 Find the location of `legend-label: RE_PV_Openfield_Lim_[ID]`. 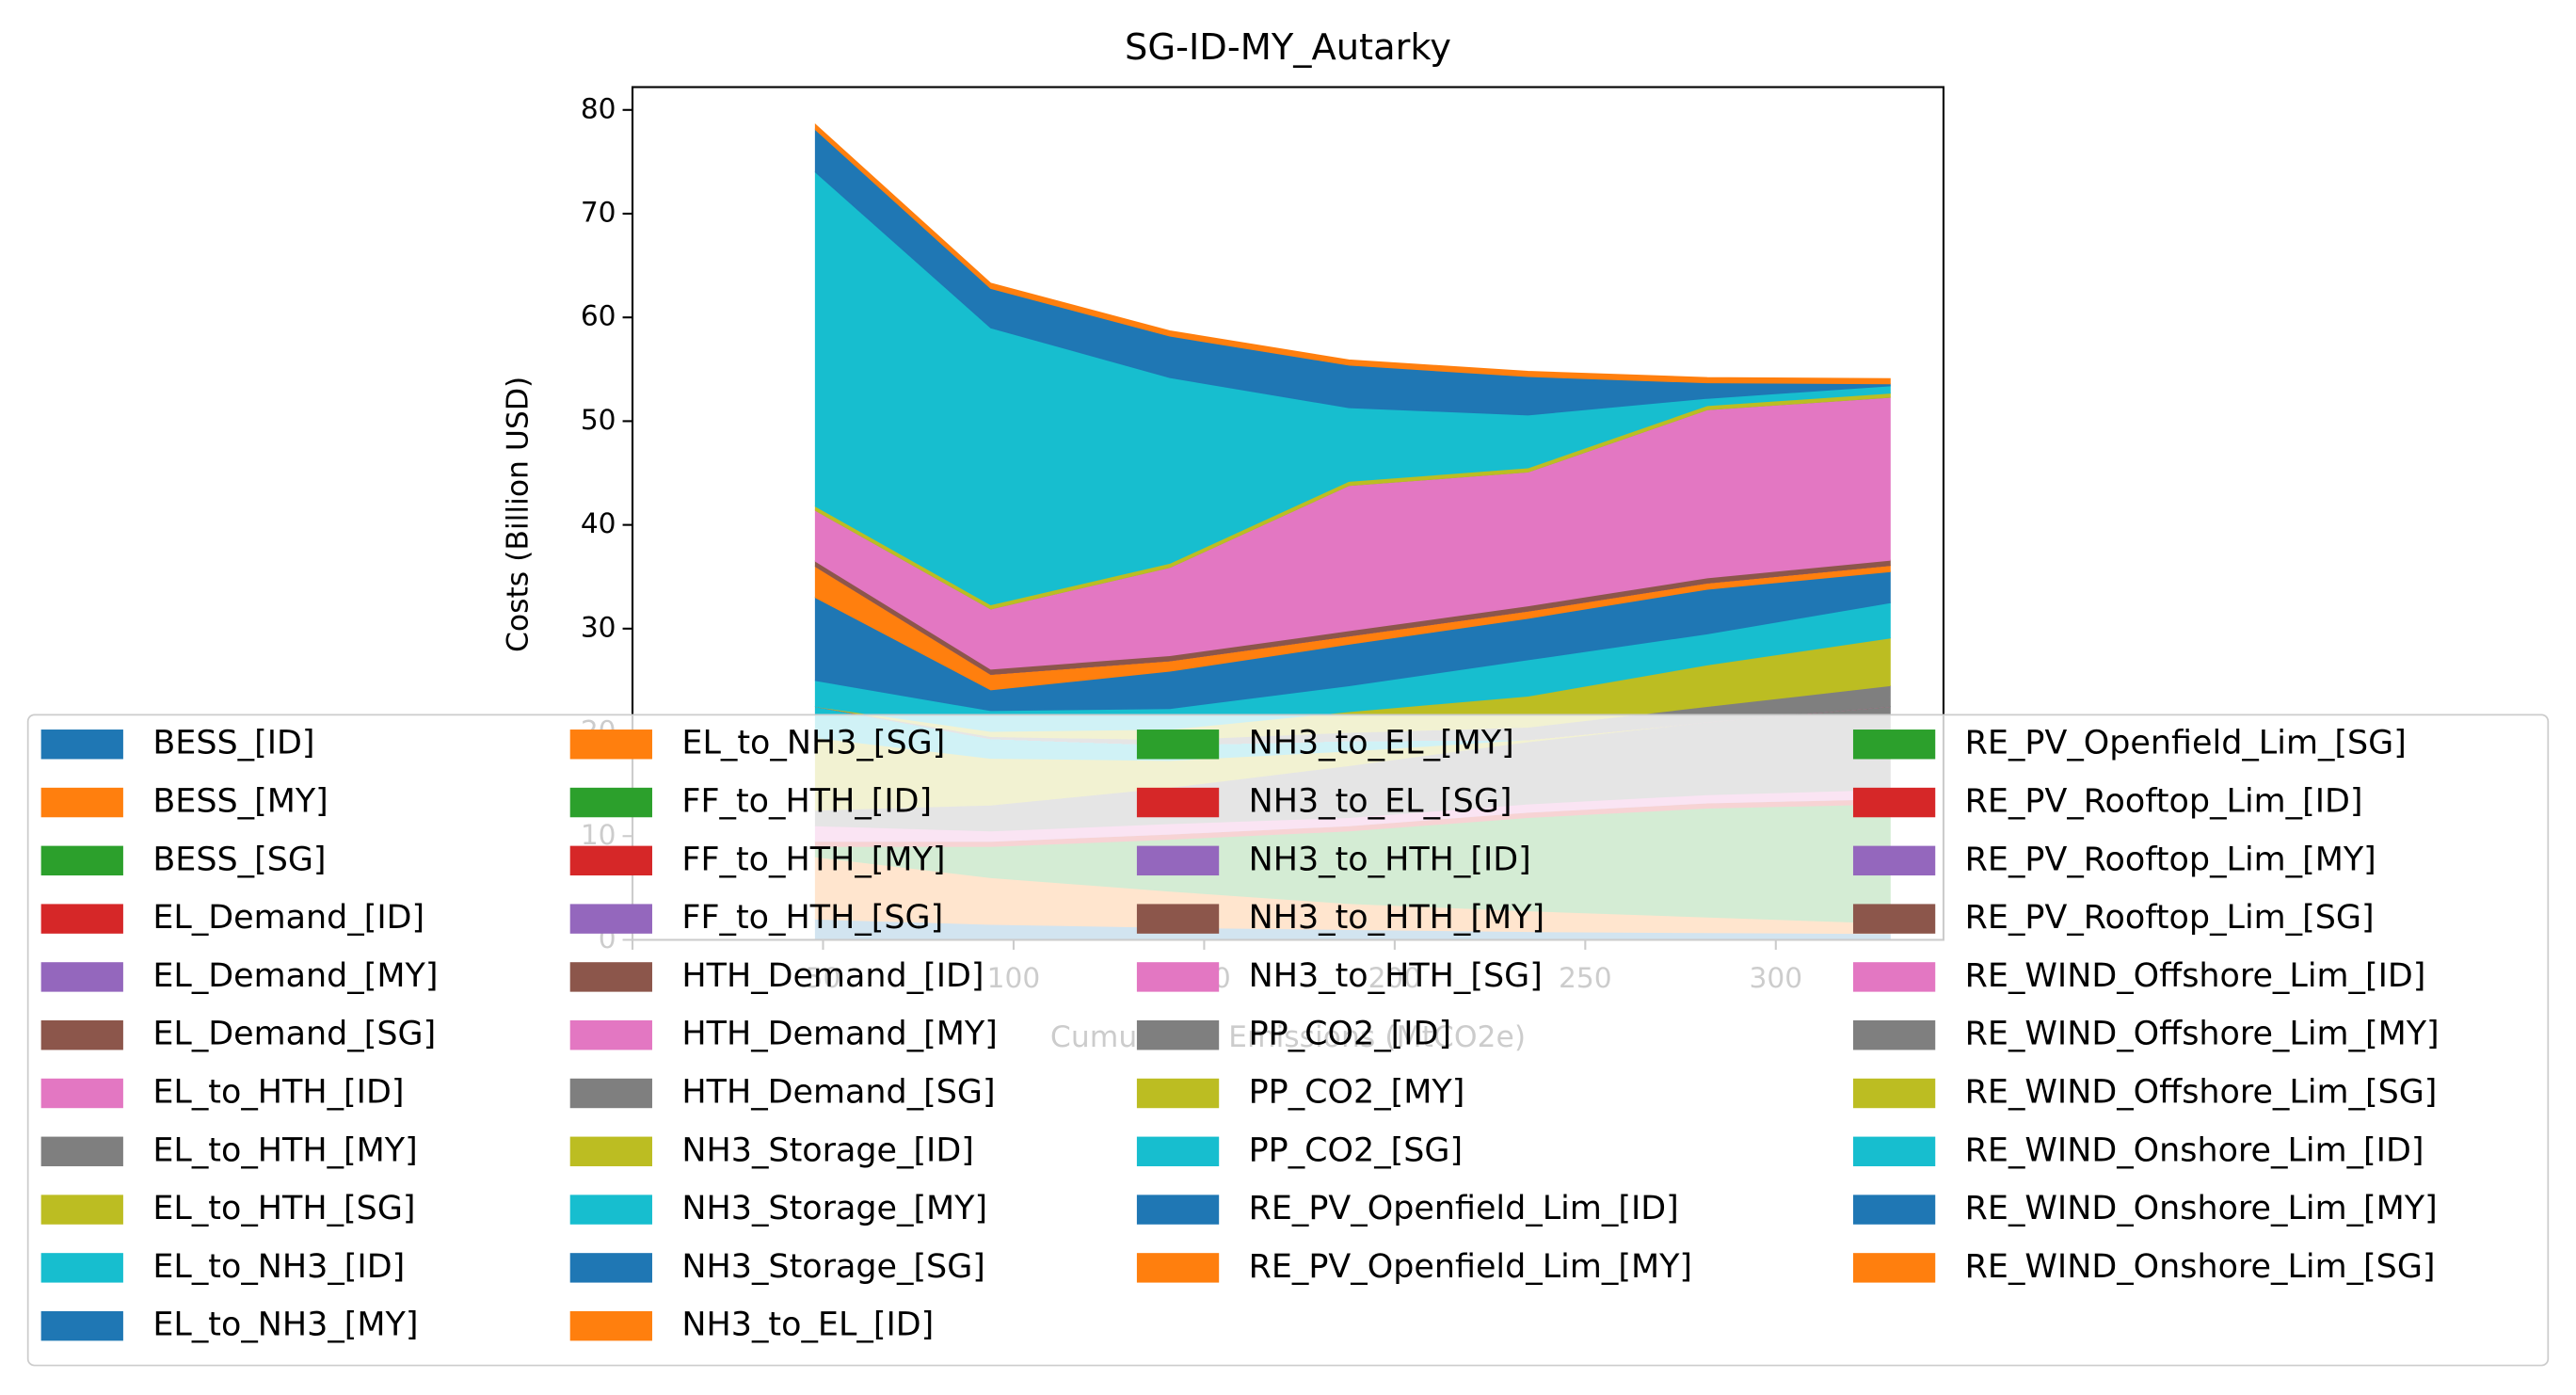

legend-label: RE_PV_Openfield_Lim_[ID] is located at coordinates (1464, 1208).